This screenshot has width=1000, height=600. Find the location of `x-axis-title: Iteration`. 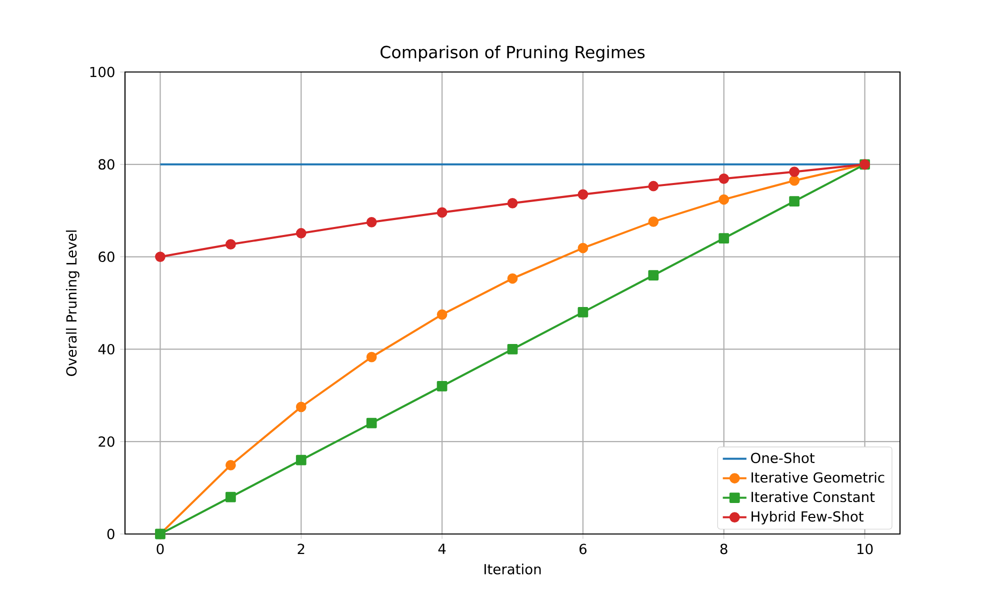

x-axis-title: Iteration is located at coordinates (512, 569).